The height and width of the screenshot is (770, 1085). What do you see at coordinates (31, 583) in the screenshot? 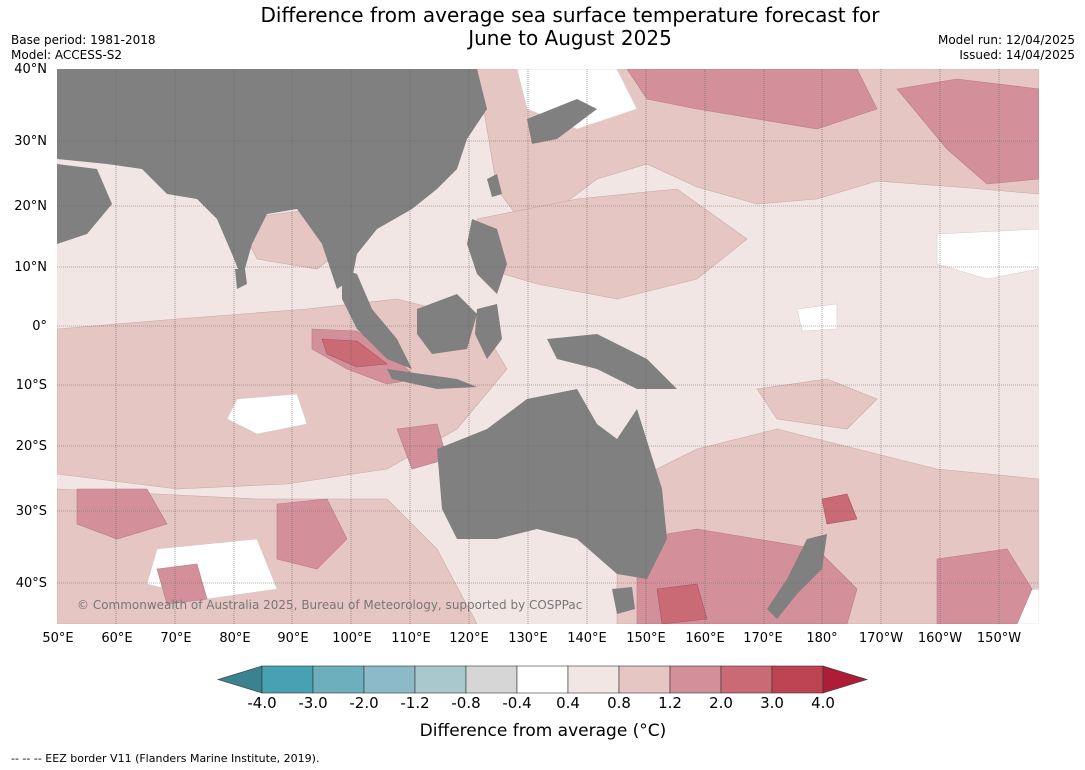
I see `lat-label: 40°S` at bounding box center [31, 583].